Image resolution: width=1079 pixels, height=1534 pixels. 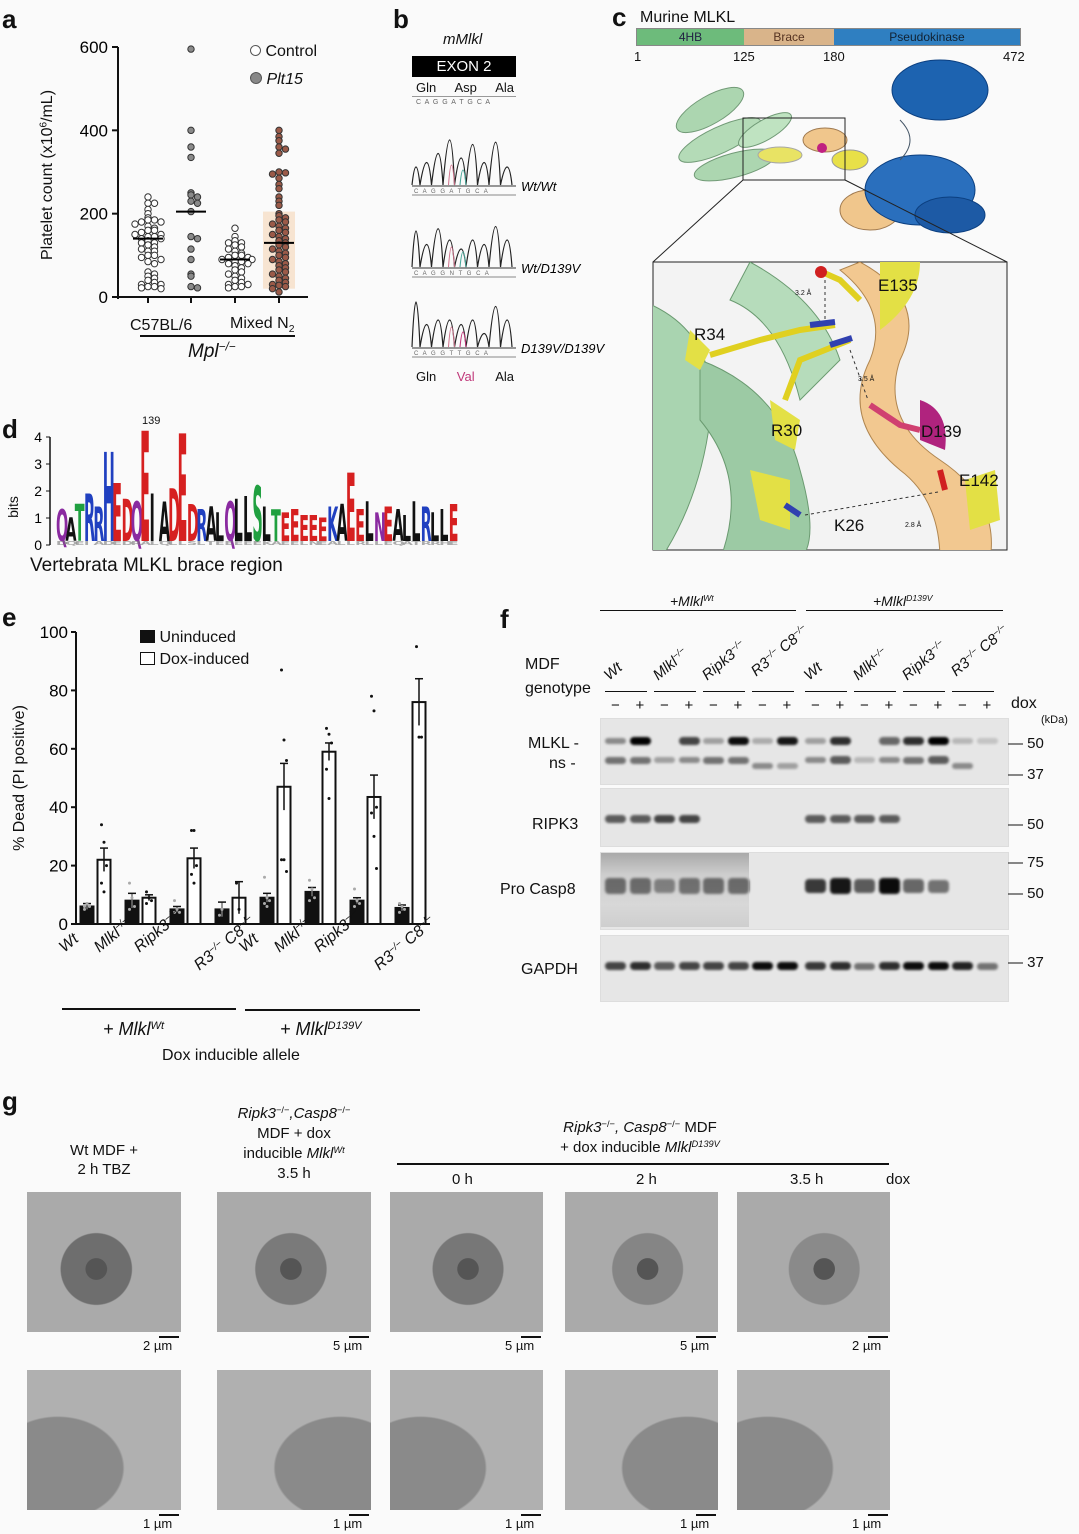 What do you see at coordinates (465, 87) in the screenshot?
I see `codon-asp: Asp` at bounding box center [465, 87].